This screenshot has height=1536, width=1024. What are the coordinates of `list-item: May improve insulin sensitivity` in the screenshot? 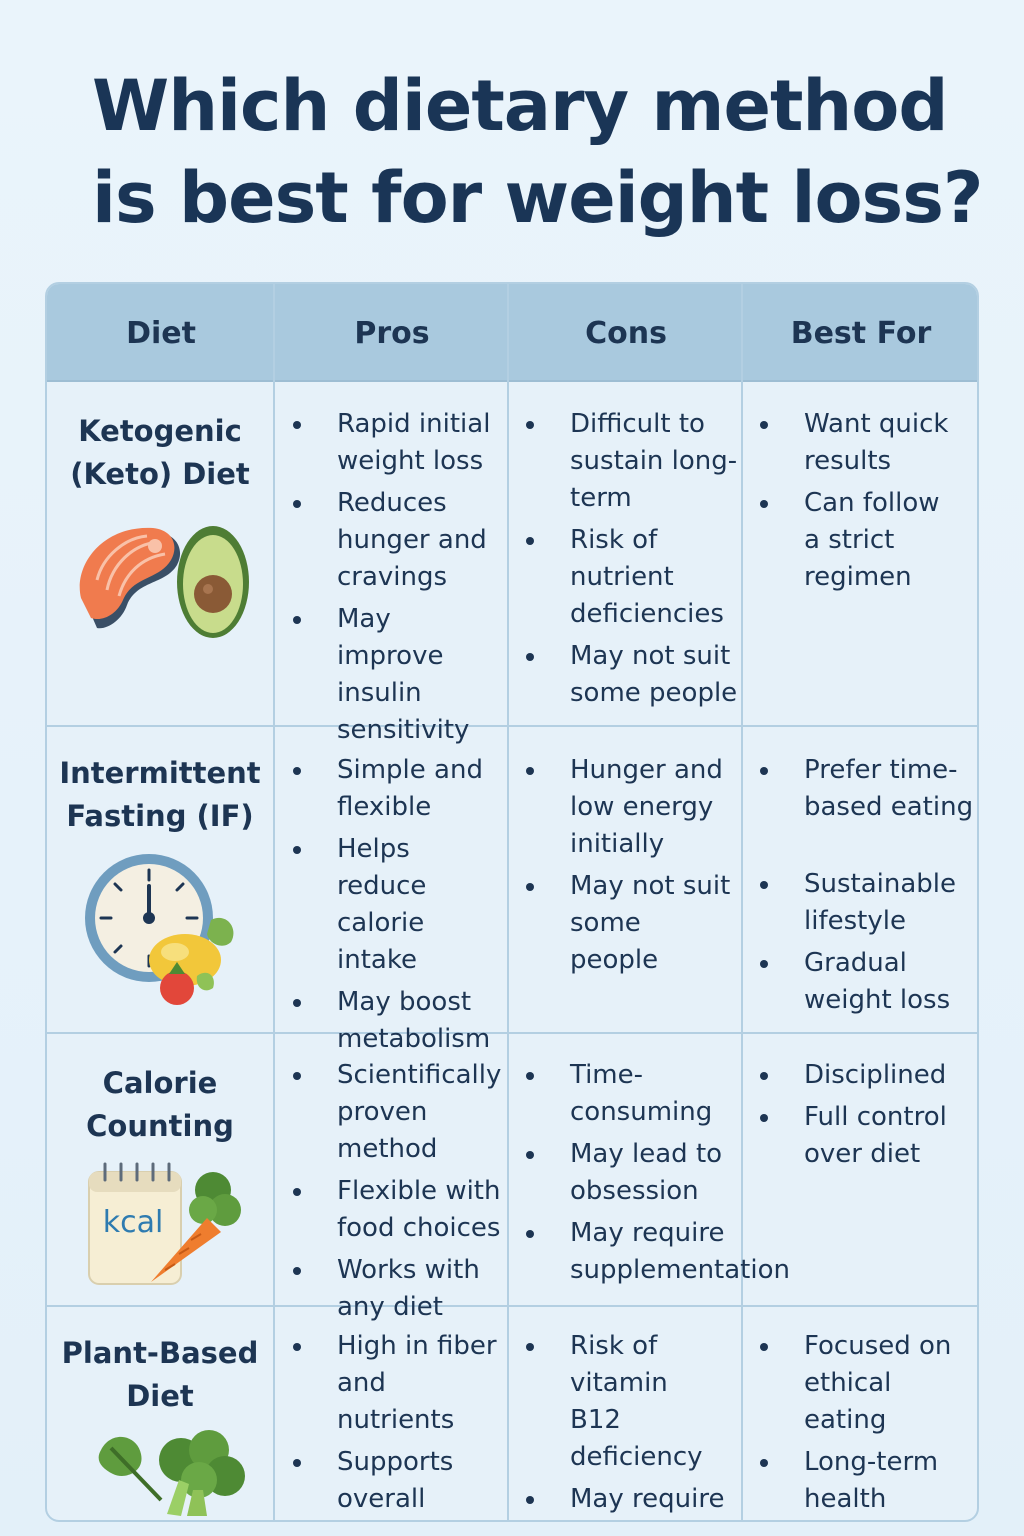 It's located at (398, 675).